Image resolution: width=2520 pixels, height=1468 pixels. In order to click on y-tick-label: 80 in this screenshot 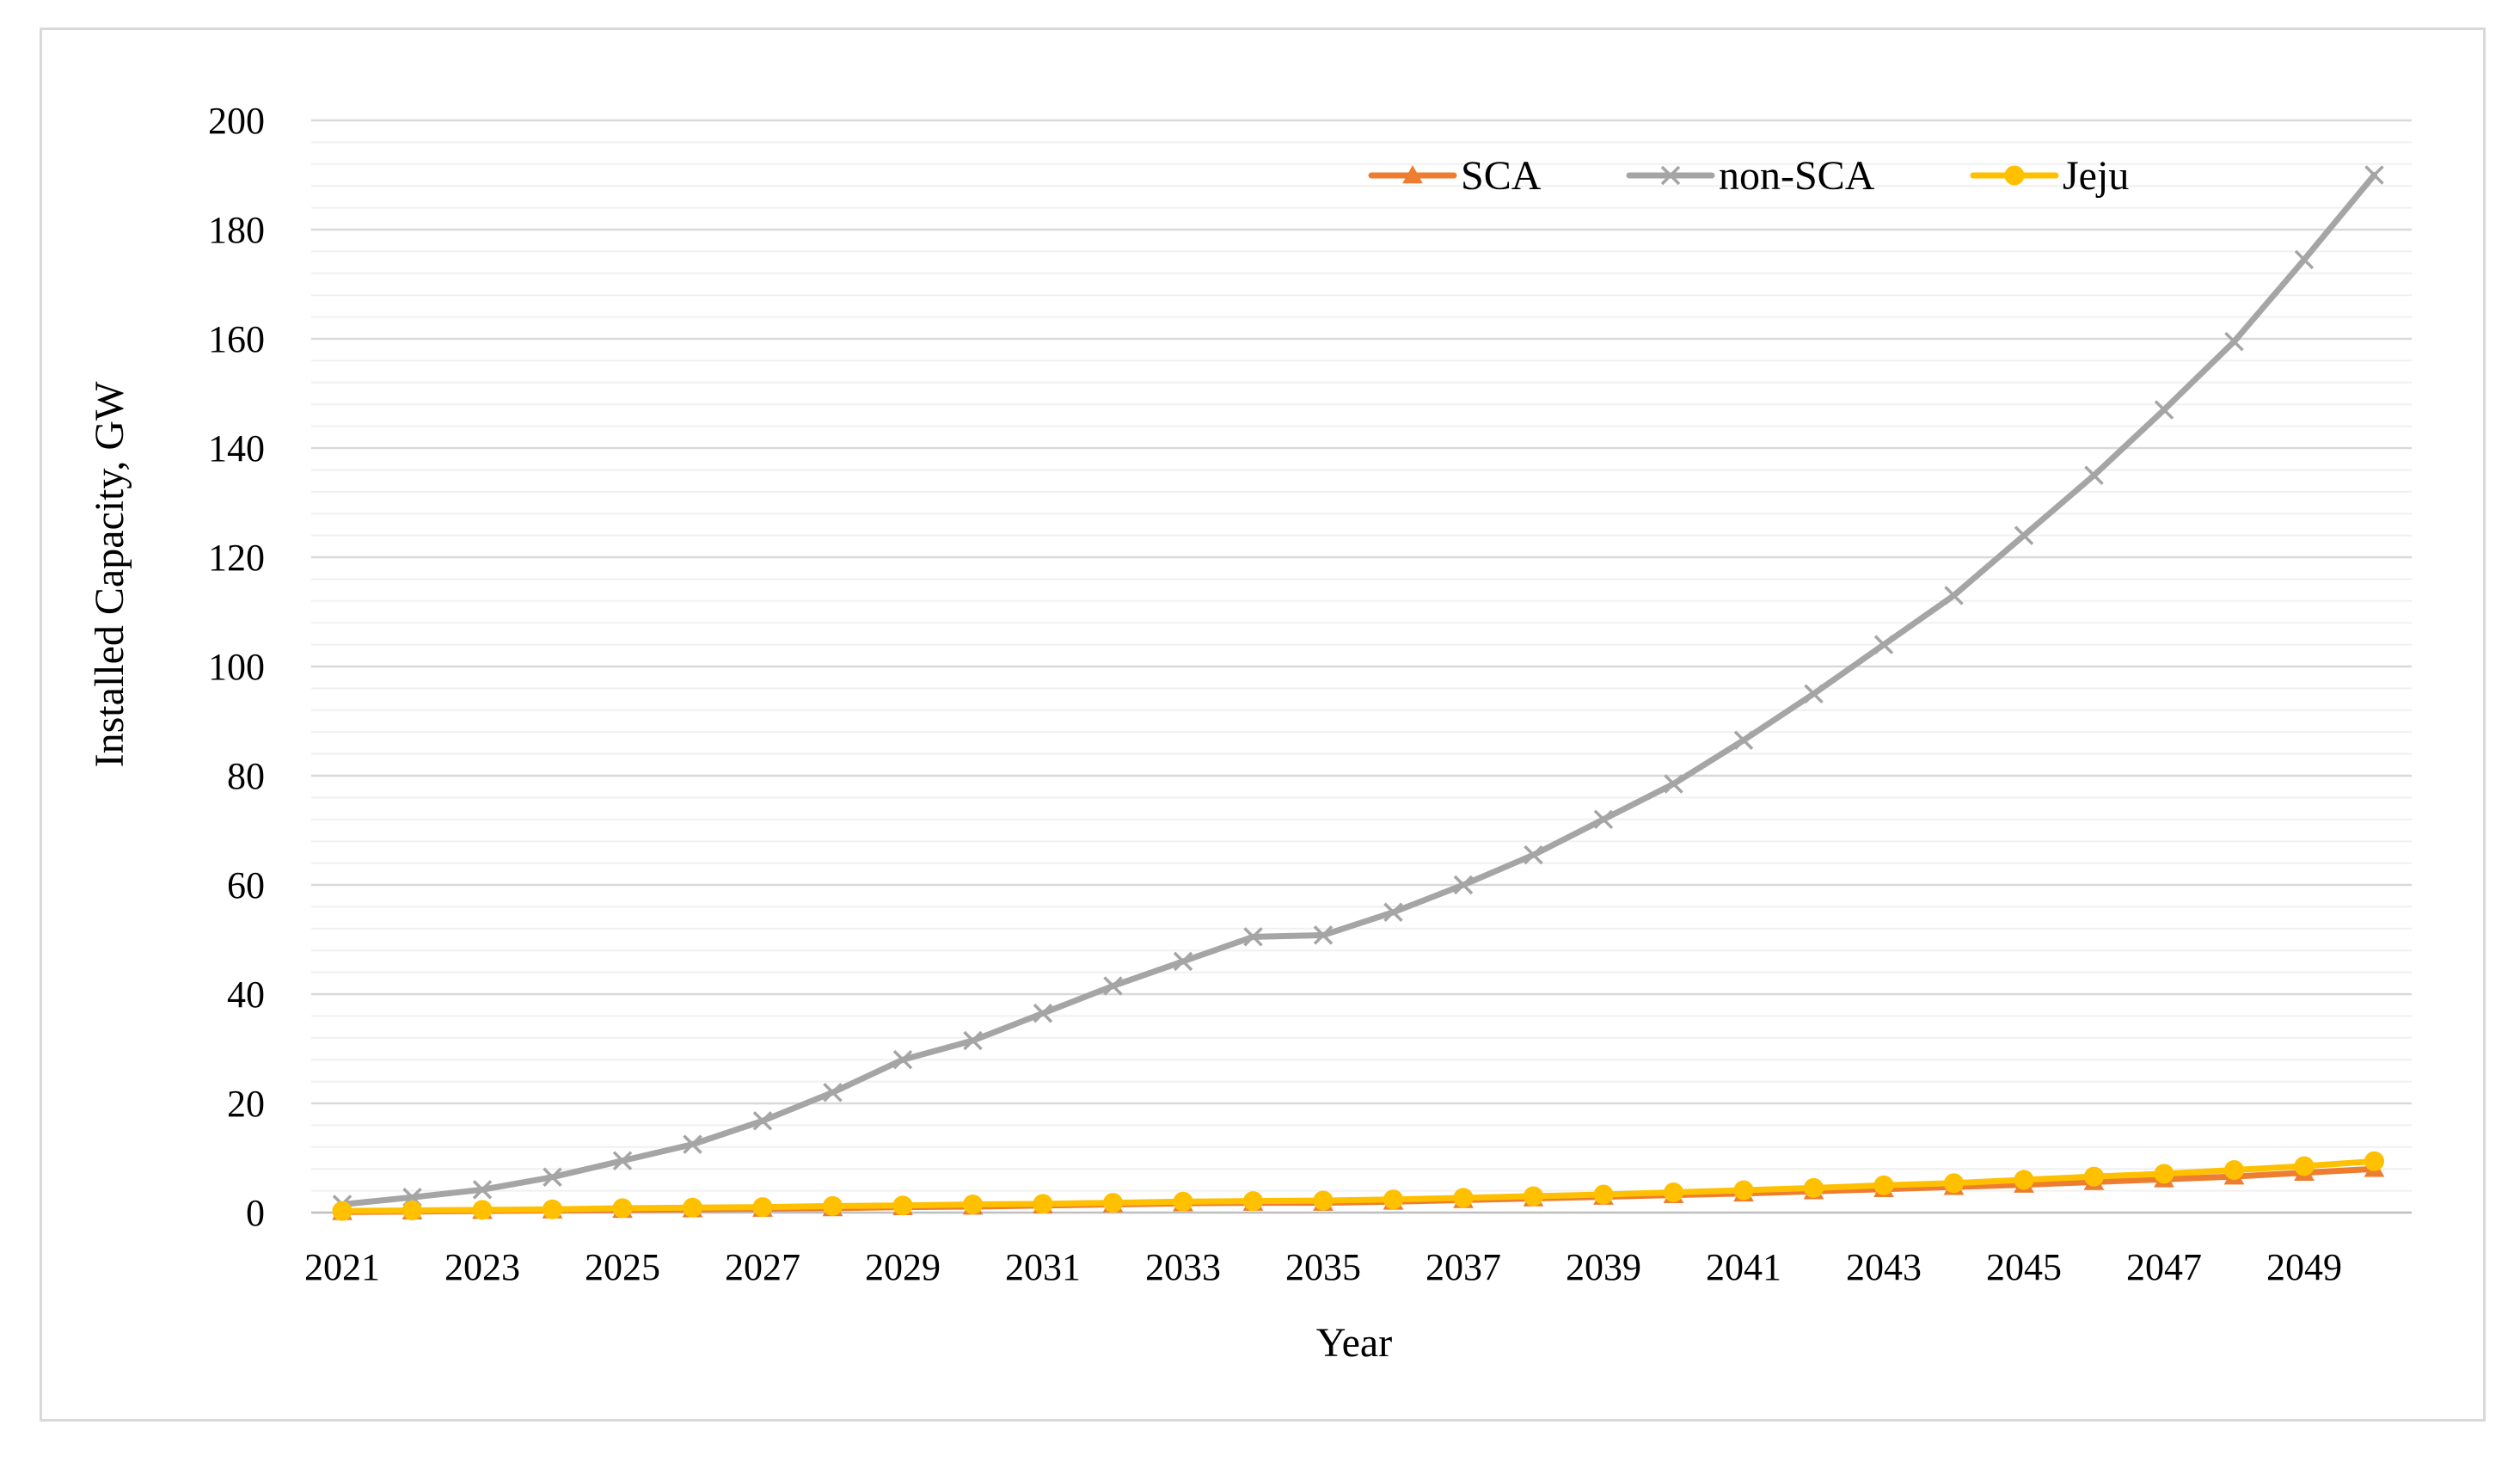, I will do `click(246, 776)`.